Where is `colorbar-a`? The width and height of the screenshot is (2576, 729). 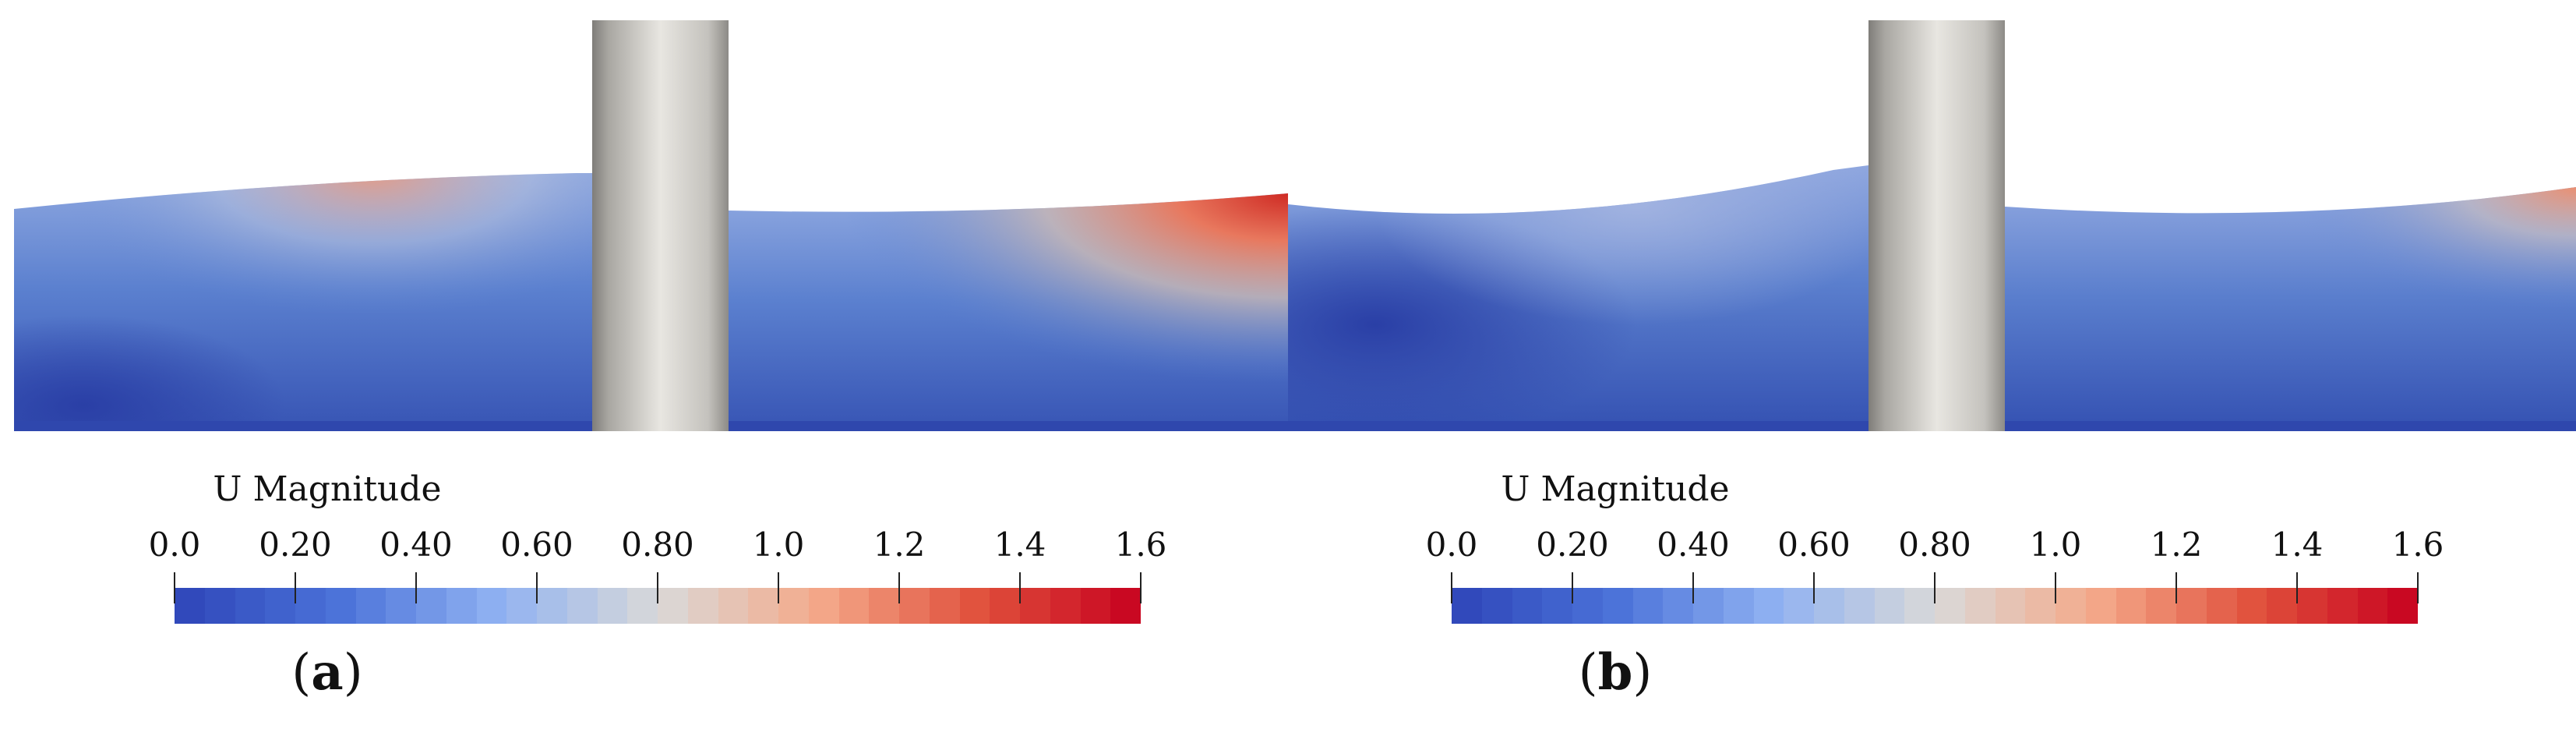 colorbar-a is located at coordinates (658, 606).